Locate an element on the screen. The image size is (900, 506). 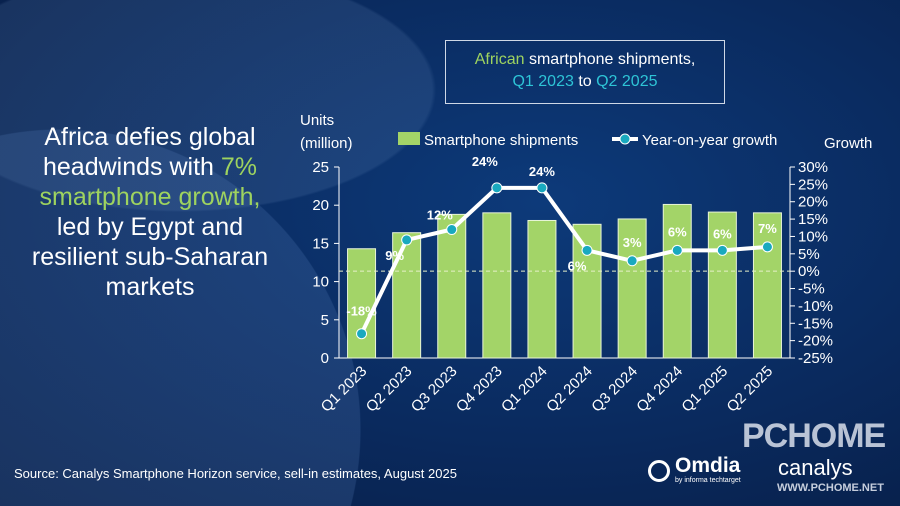
canalys-logo: canalys is located at coordinates (815, 467).